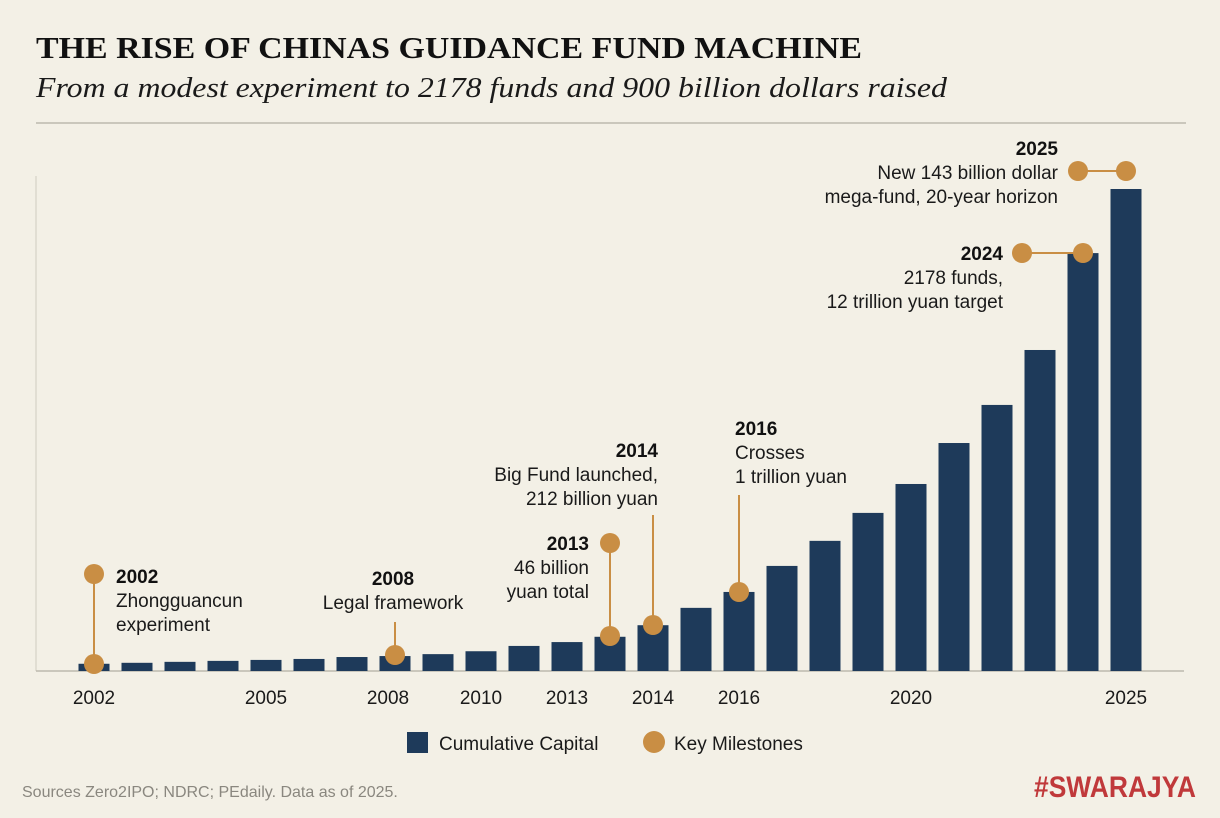  I want to click on legend-swatch-milestone, so click(654, 742).